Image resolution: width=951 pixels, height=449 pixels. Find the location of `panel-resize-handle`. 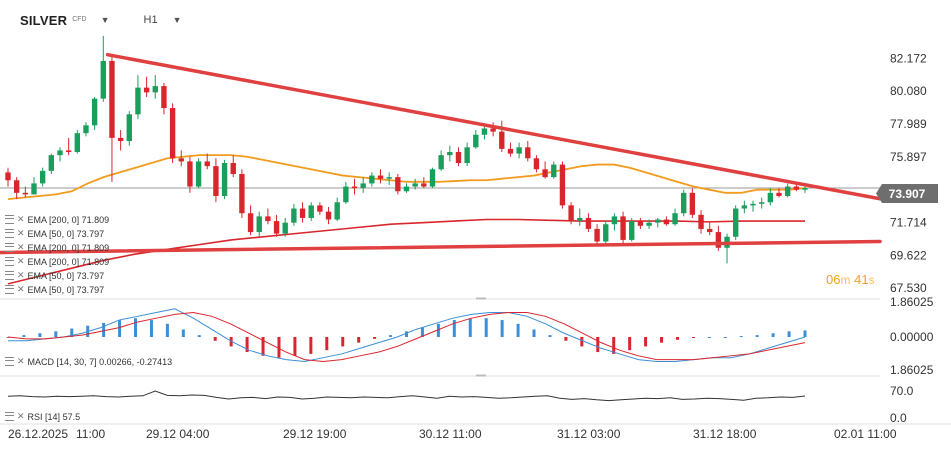

panel-resize-handle is located at coordinates (481, 298).